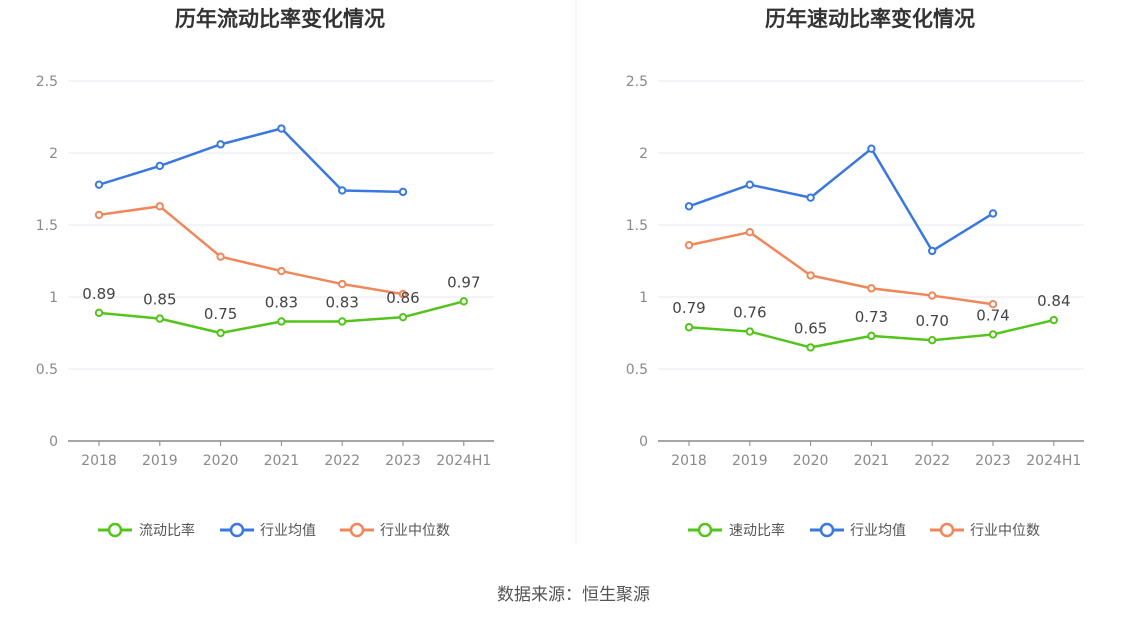  I want to click on chart-title: 历年速动比率变化情况, so click(870, 19).